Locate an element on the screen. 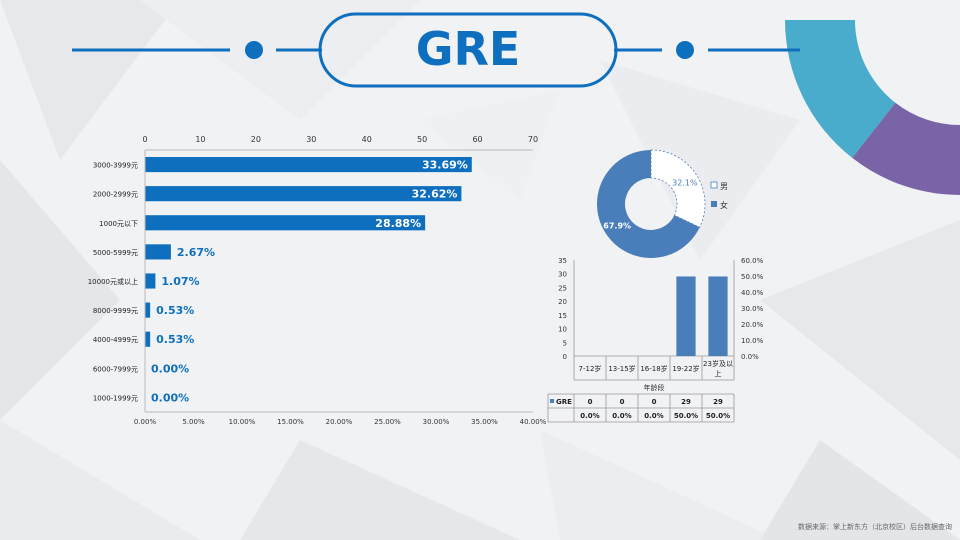 The width and height of the screenshot is (960, 540). title-banner is located at coordinates (436, 50).